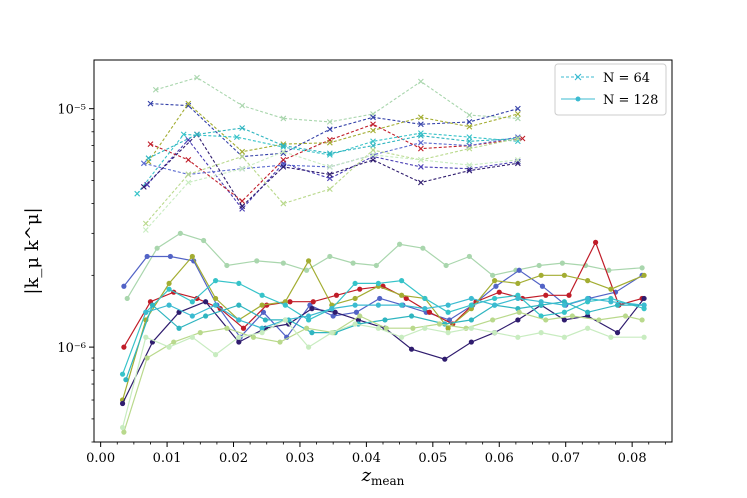 The width and height of the screenshot is (747, 498). Describe the element at coordinates (499, 458) in the screenshot. I see `x-tick-label: 0.06` at that location.